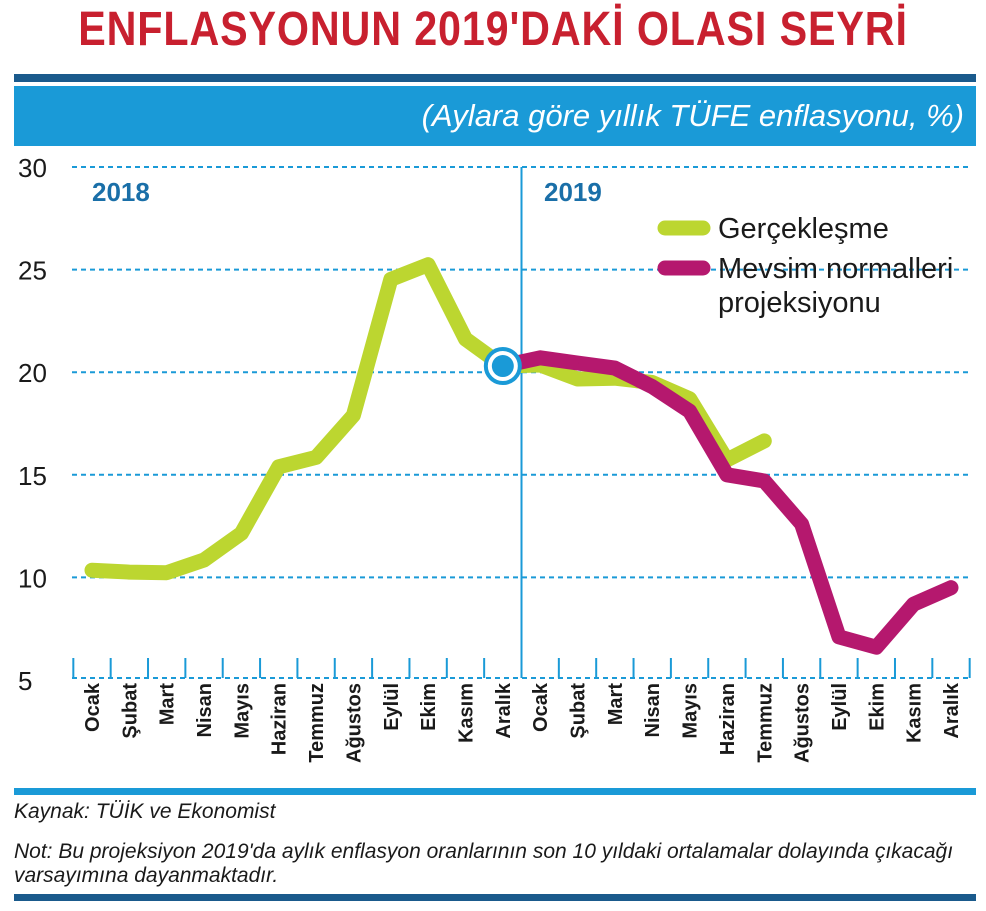 Image resolution: width=986 pixels, height=911 pixels. Describe the element at coordinates (495, 897) in the screenshot. I see `bottom-rule` at that location.